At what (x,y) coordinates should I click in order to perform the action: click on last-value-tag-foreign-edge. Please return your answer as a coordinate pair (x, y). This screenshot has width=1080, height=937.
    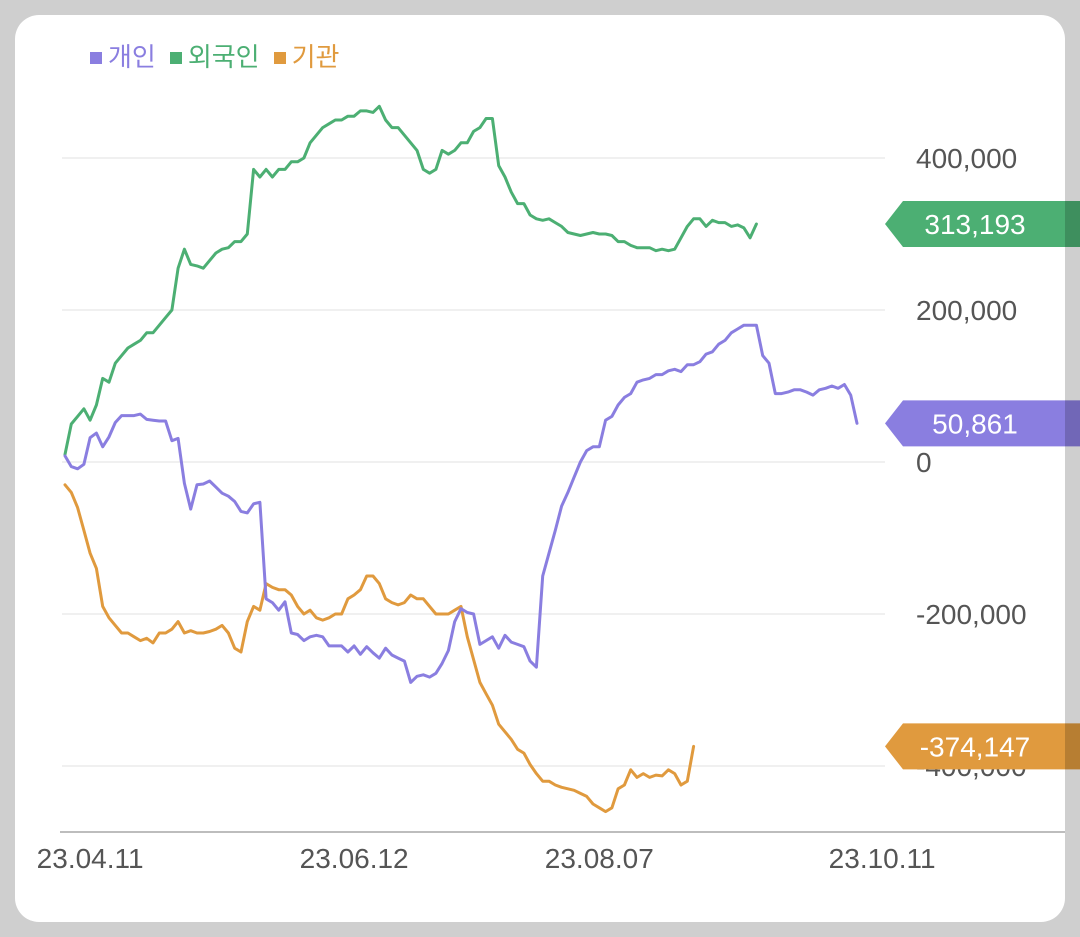
    Looking at the image, I should click on (1072, 223).